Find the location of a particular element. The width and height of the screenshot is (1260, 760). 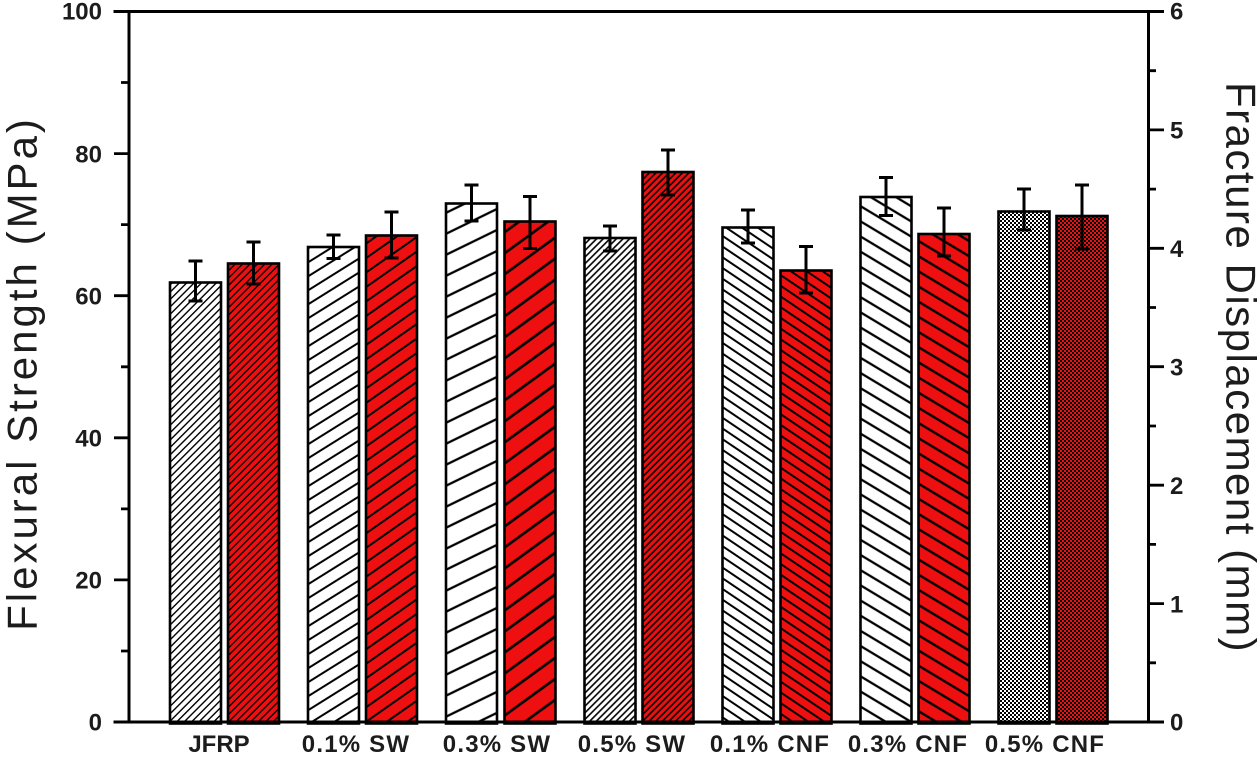

svg-text: Flexural Strength (MPa) is located at coordinates (23, 373).